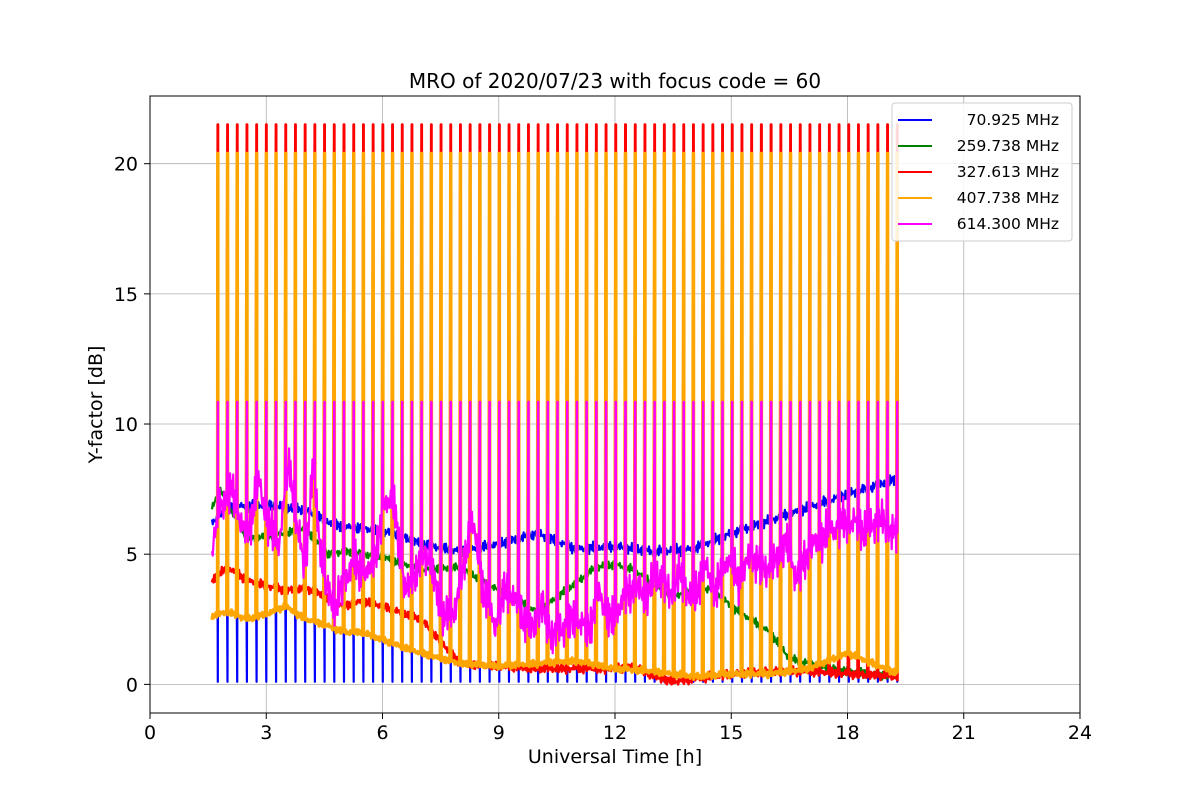 The image size is (1200, 800). I want to click on x-axis: 0 3 6 9 12 15 18 21 24, so click(618, 728).